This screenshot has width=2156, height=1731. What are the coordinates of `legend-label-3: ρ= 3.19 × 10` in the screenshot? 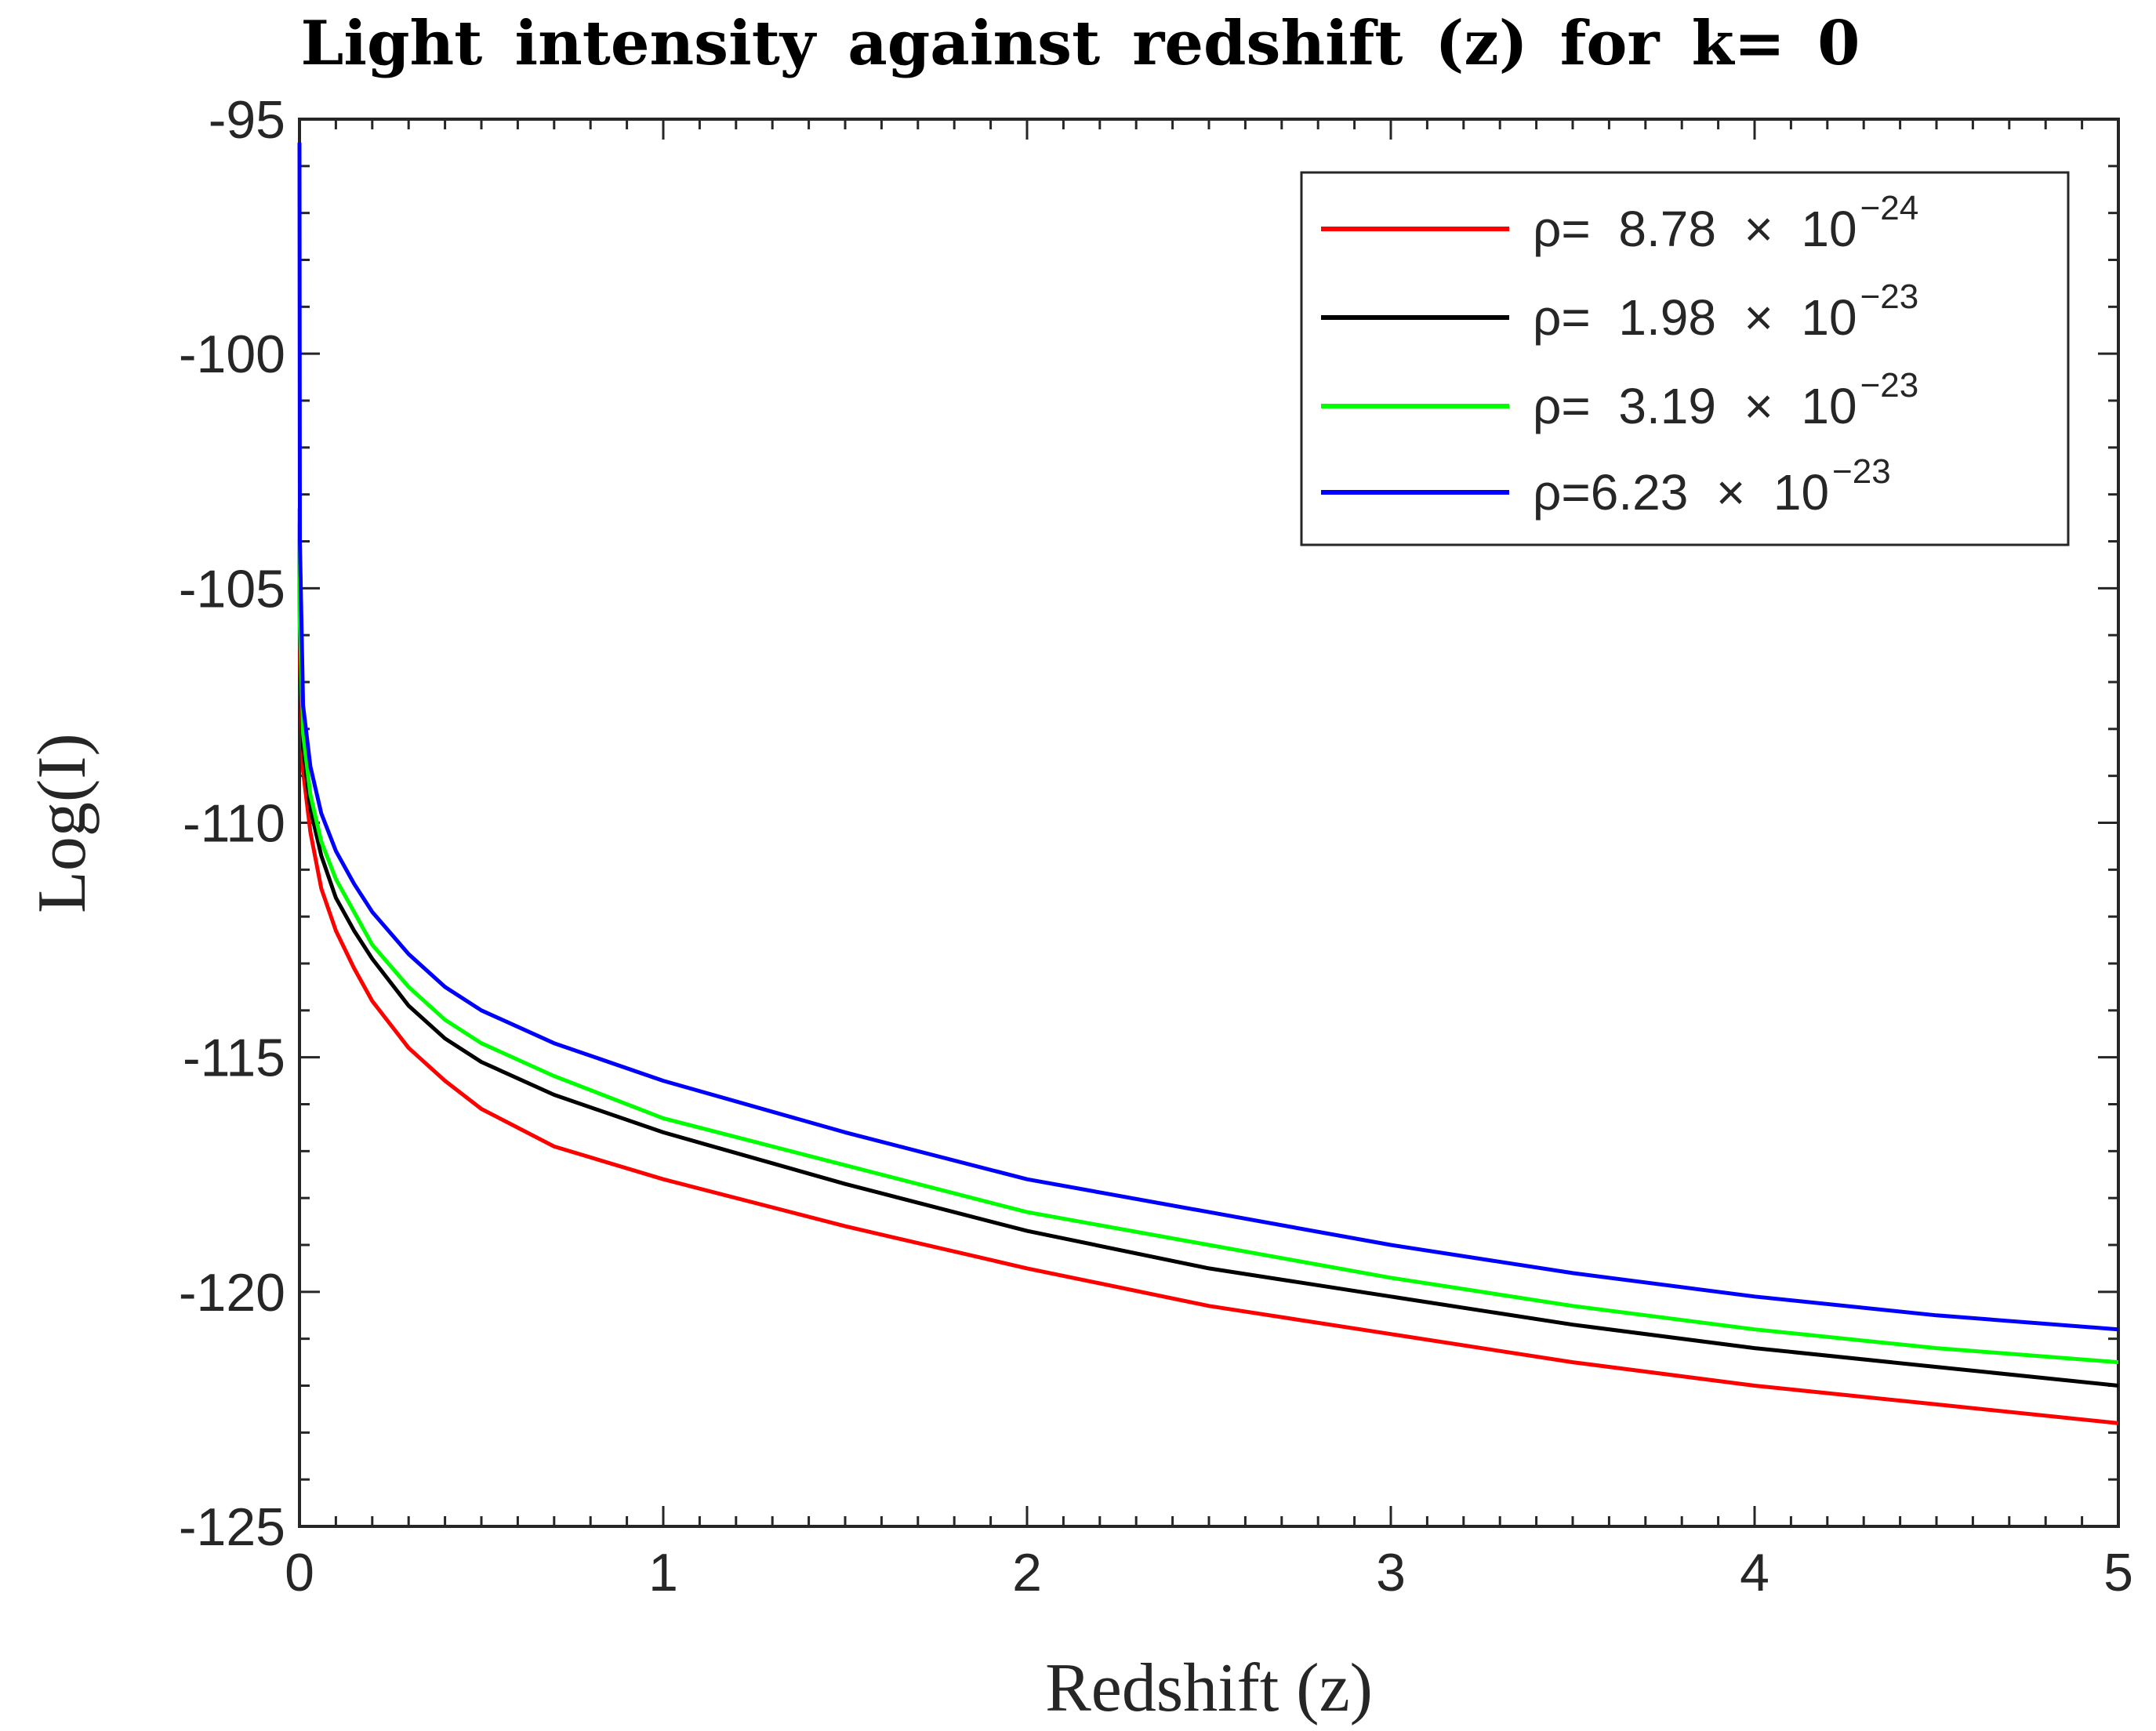 It's located at (1695, 406).